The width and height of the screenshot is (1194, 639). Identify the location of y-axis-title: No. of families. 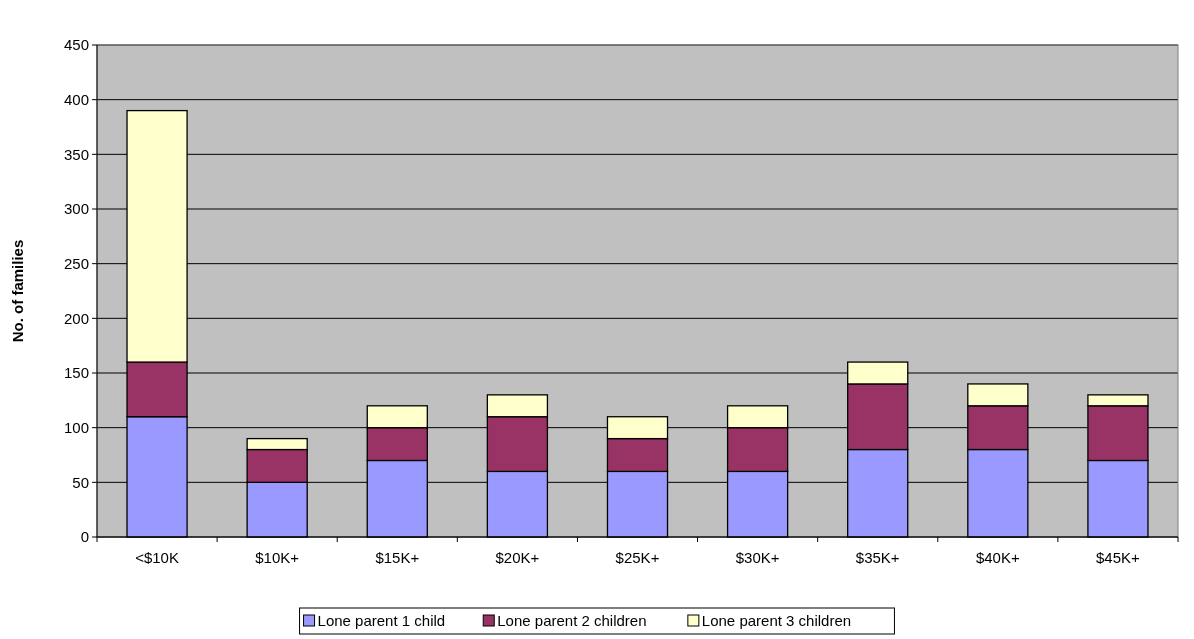
(17, 291).